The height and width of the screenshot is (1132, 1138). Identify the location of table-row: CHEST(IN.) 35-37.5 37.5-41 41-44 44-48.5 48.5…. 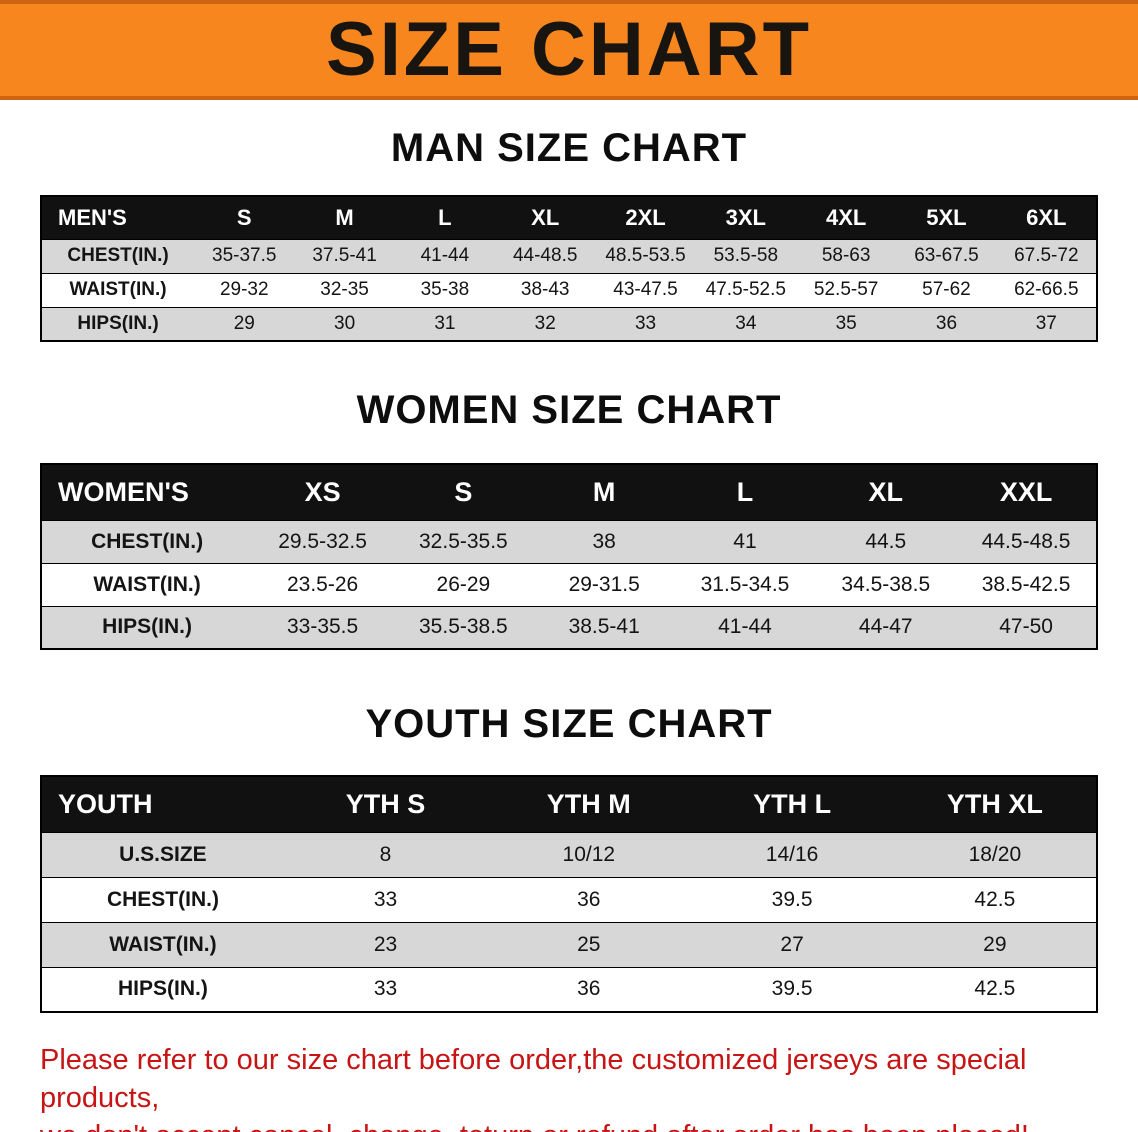
(569, 255).